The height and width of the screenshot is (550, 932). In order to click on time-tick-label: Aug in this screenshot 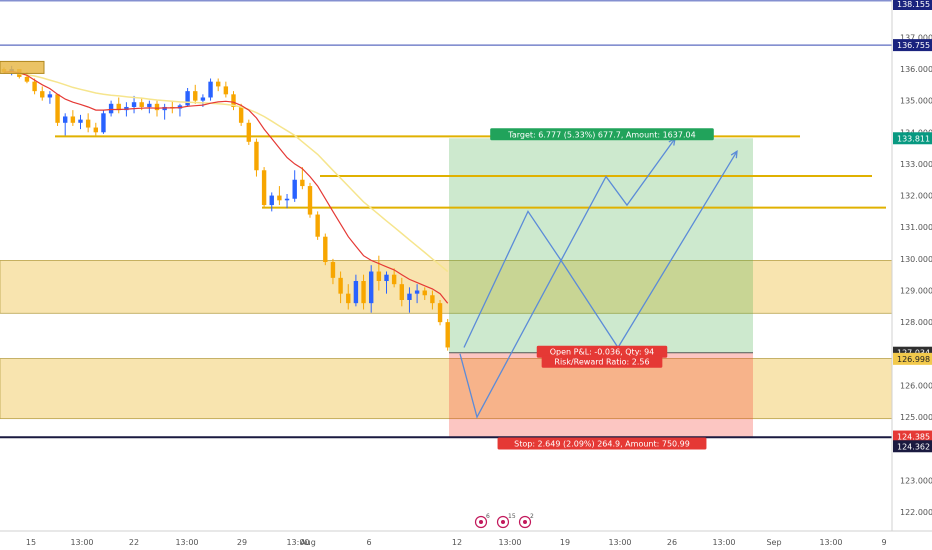, I will do `click(308, 542)`.